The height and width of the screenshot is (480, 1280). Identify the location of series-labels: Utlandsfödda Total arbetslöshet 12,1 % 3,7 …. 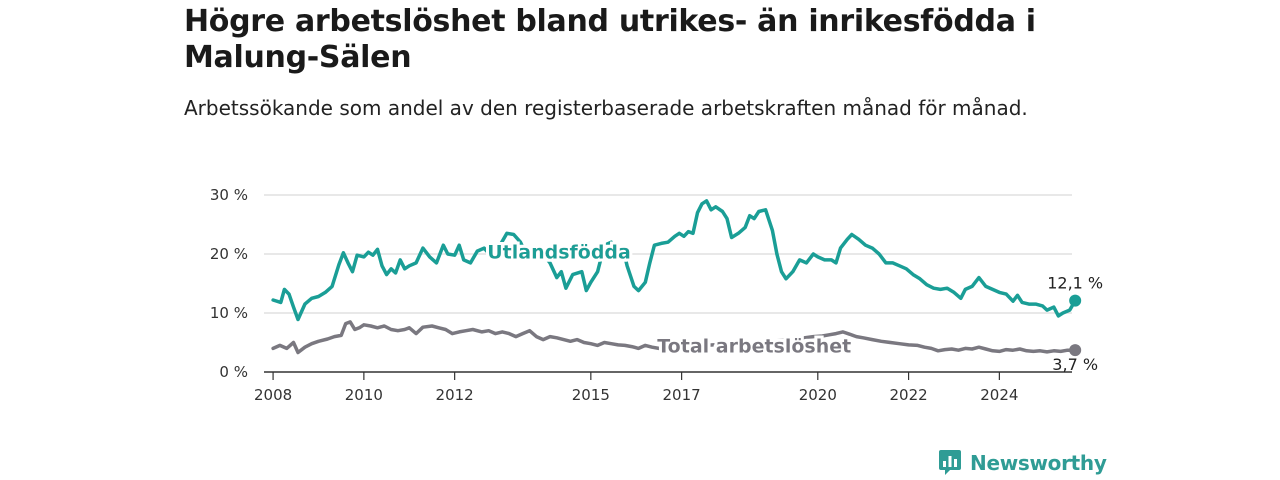
(795, 308).